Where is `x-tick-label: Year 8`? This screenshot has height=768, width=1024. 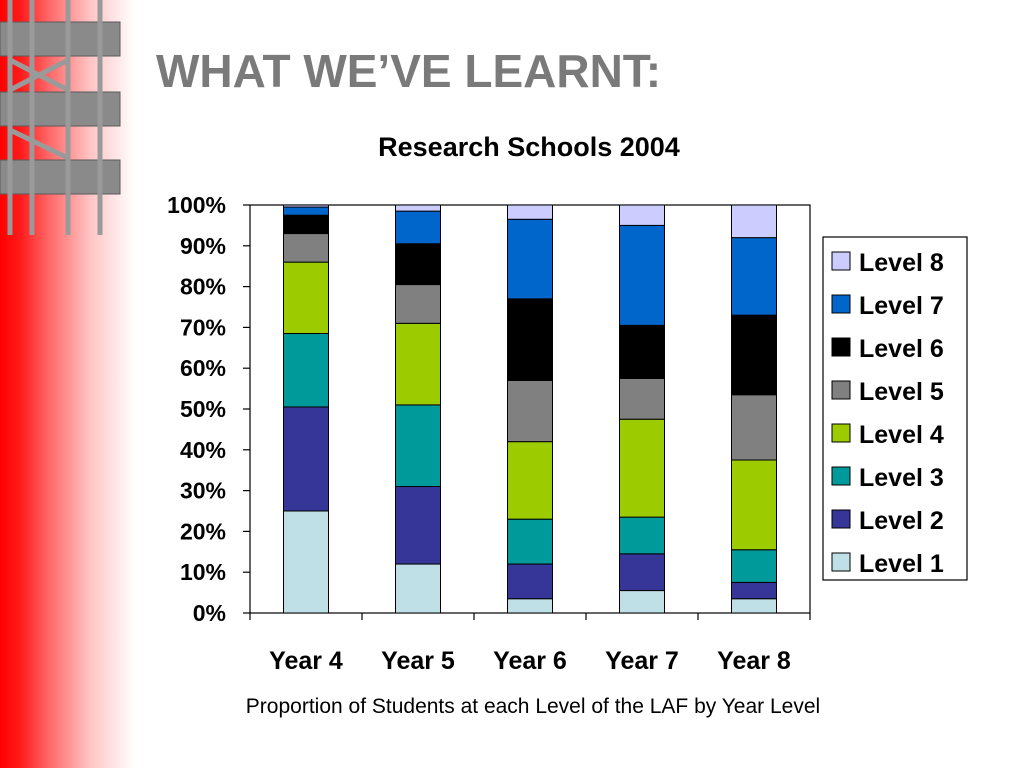
x-tick-label: Year 8 is located at coordinates (754, 661).